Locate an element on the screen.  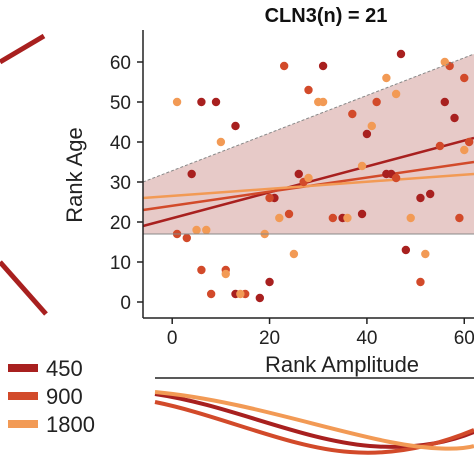
legend-label-1800: 1800 is located at coordinates (70, 424).